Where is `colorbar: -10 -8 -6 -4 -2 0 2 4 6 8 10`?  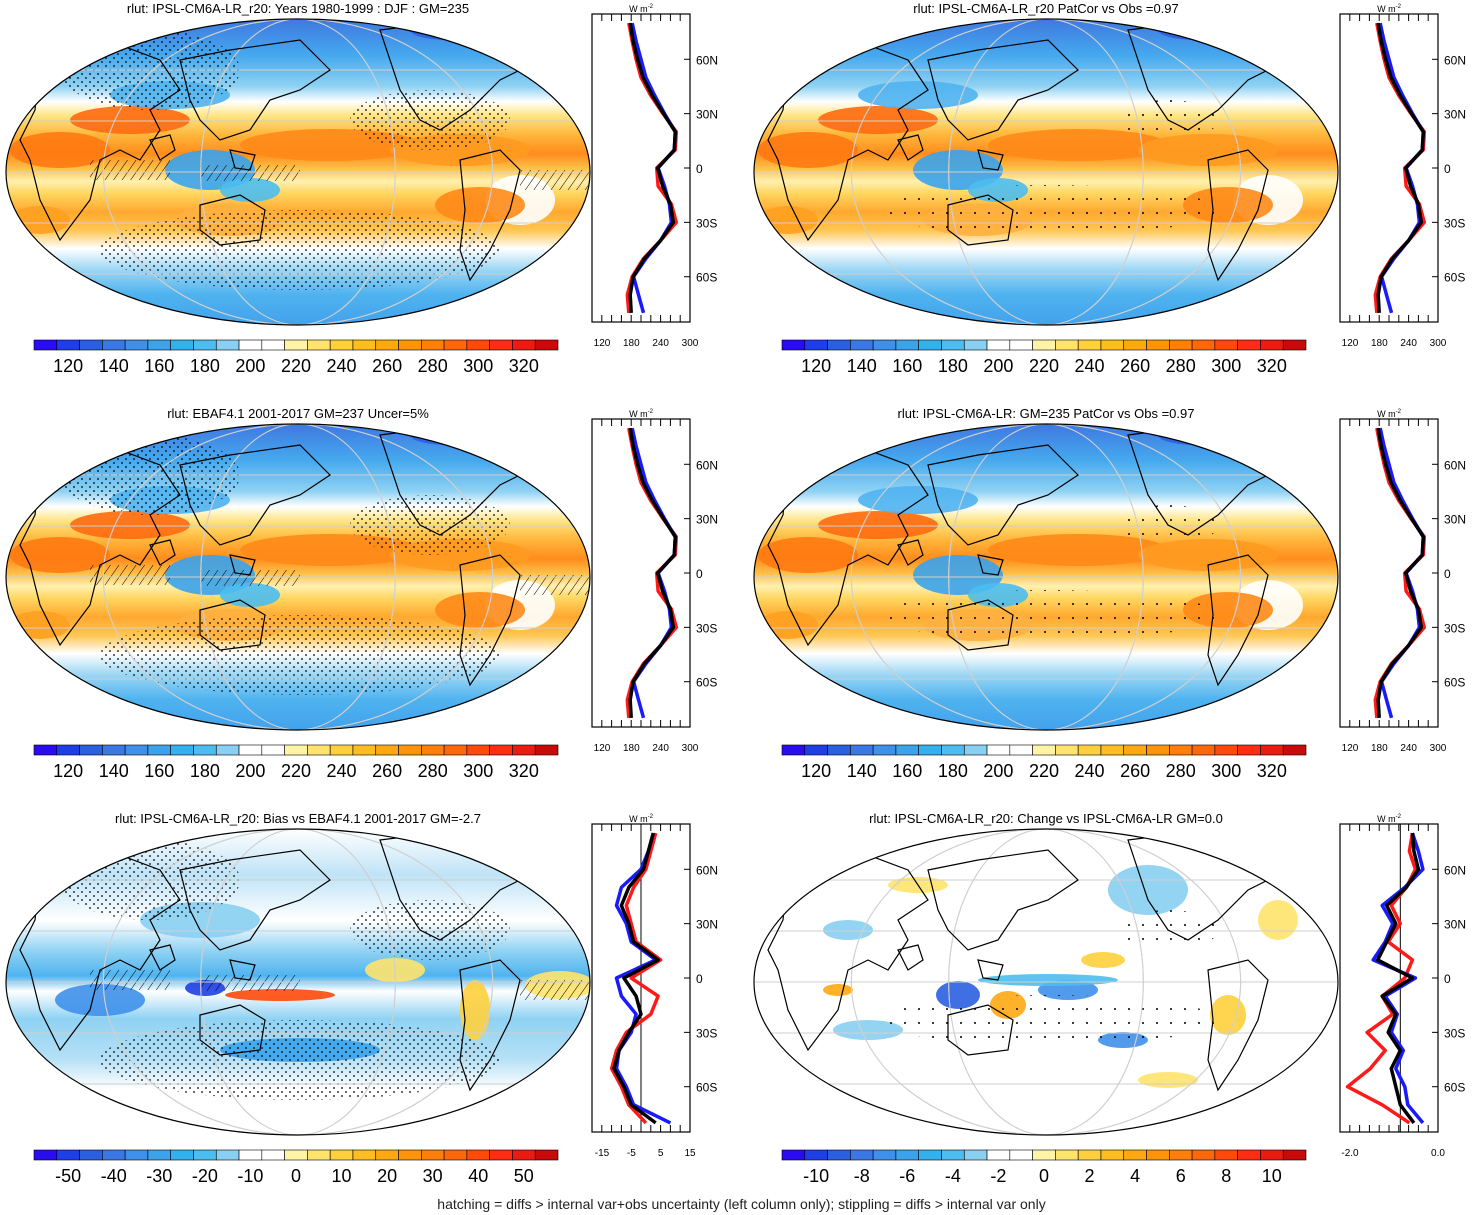 colorbar: -10 -8 -6 -4 -2 0 2 4 6 8 10 is located at coordinates (1044, 1167).